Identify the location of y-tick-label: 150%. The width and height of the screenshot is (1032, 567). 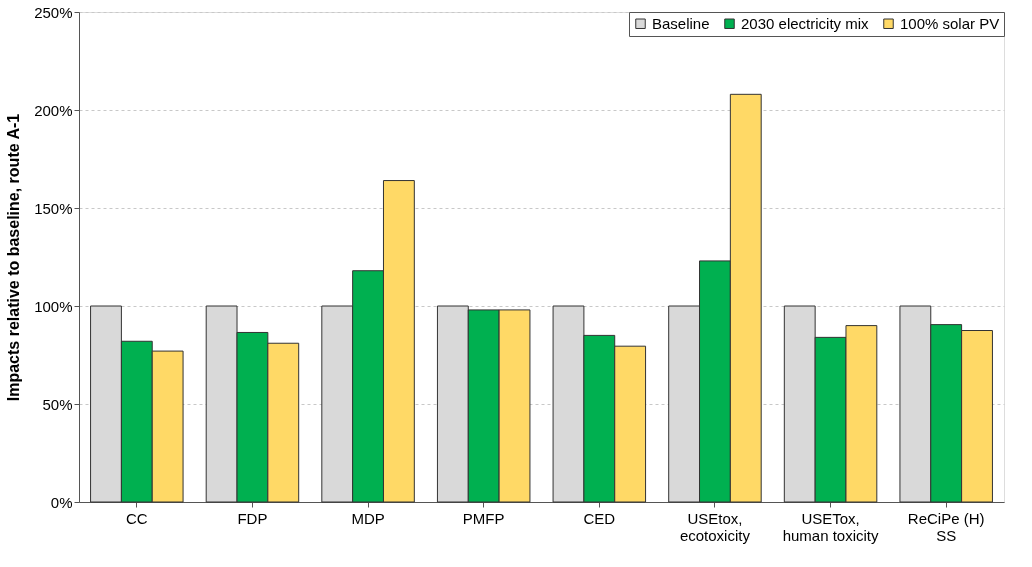
(53, 208).